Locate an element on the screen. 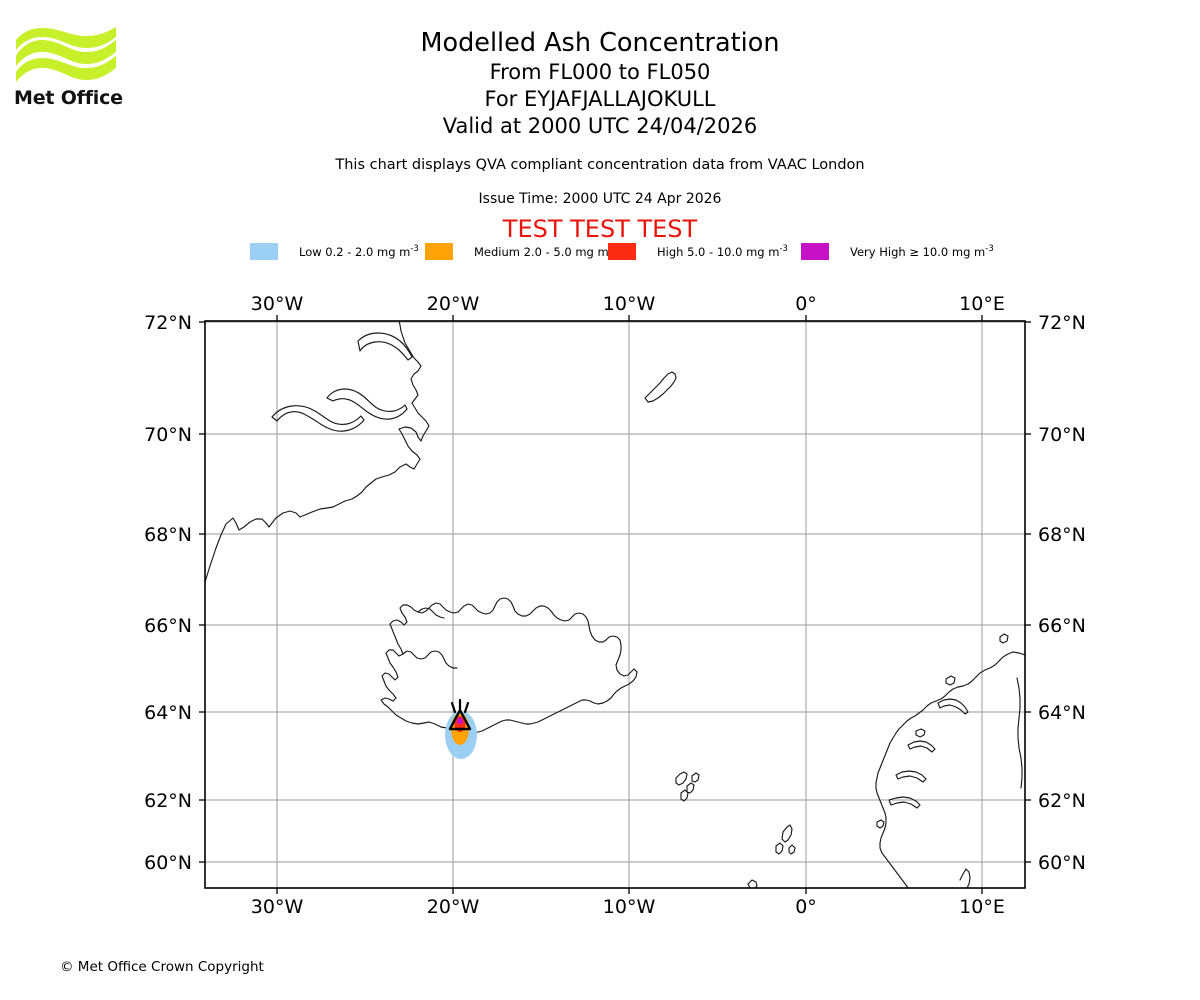 This screenshot has height=1000, width=1200. coastline-greenland is located at coordinates (317, 452).